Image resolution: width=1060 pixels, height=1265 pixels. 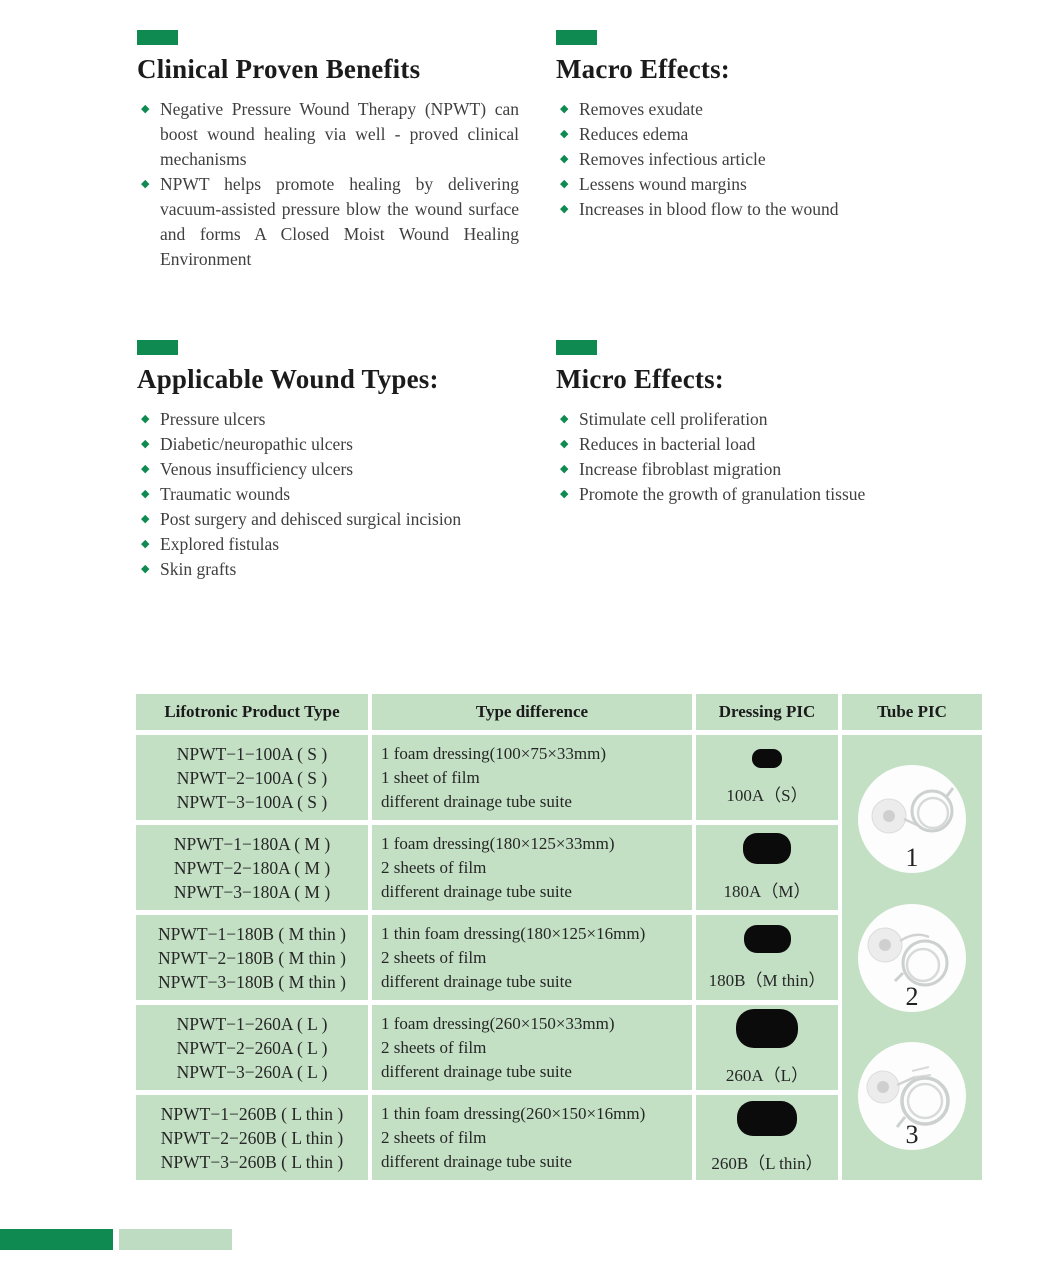 I want to click on list-item-text: Diabetic/neuropathic ulcers, so click(x=256, y=444).